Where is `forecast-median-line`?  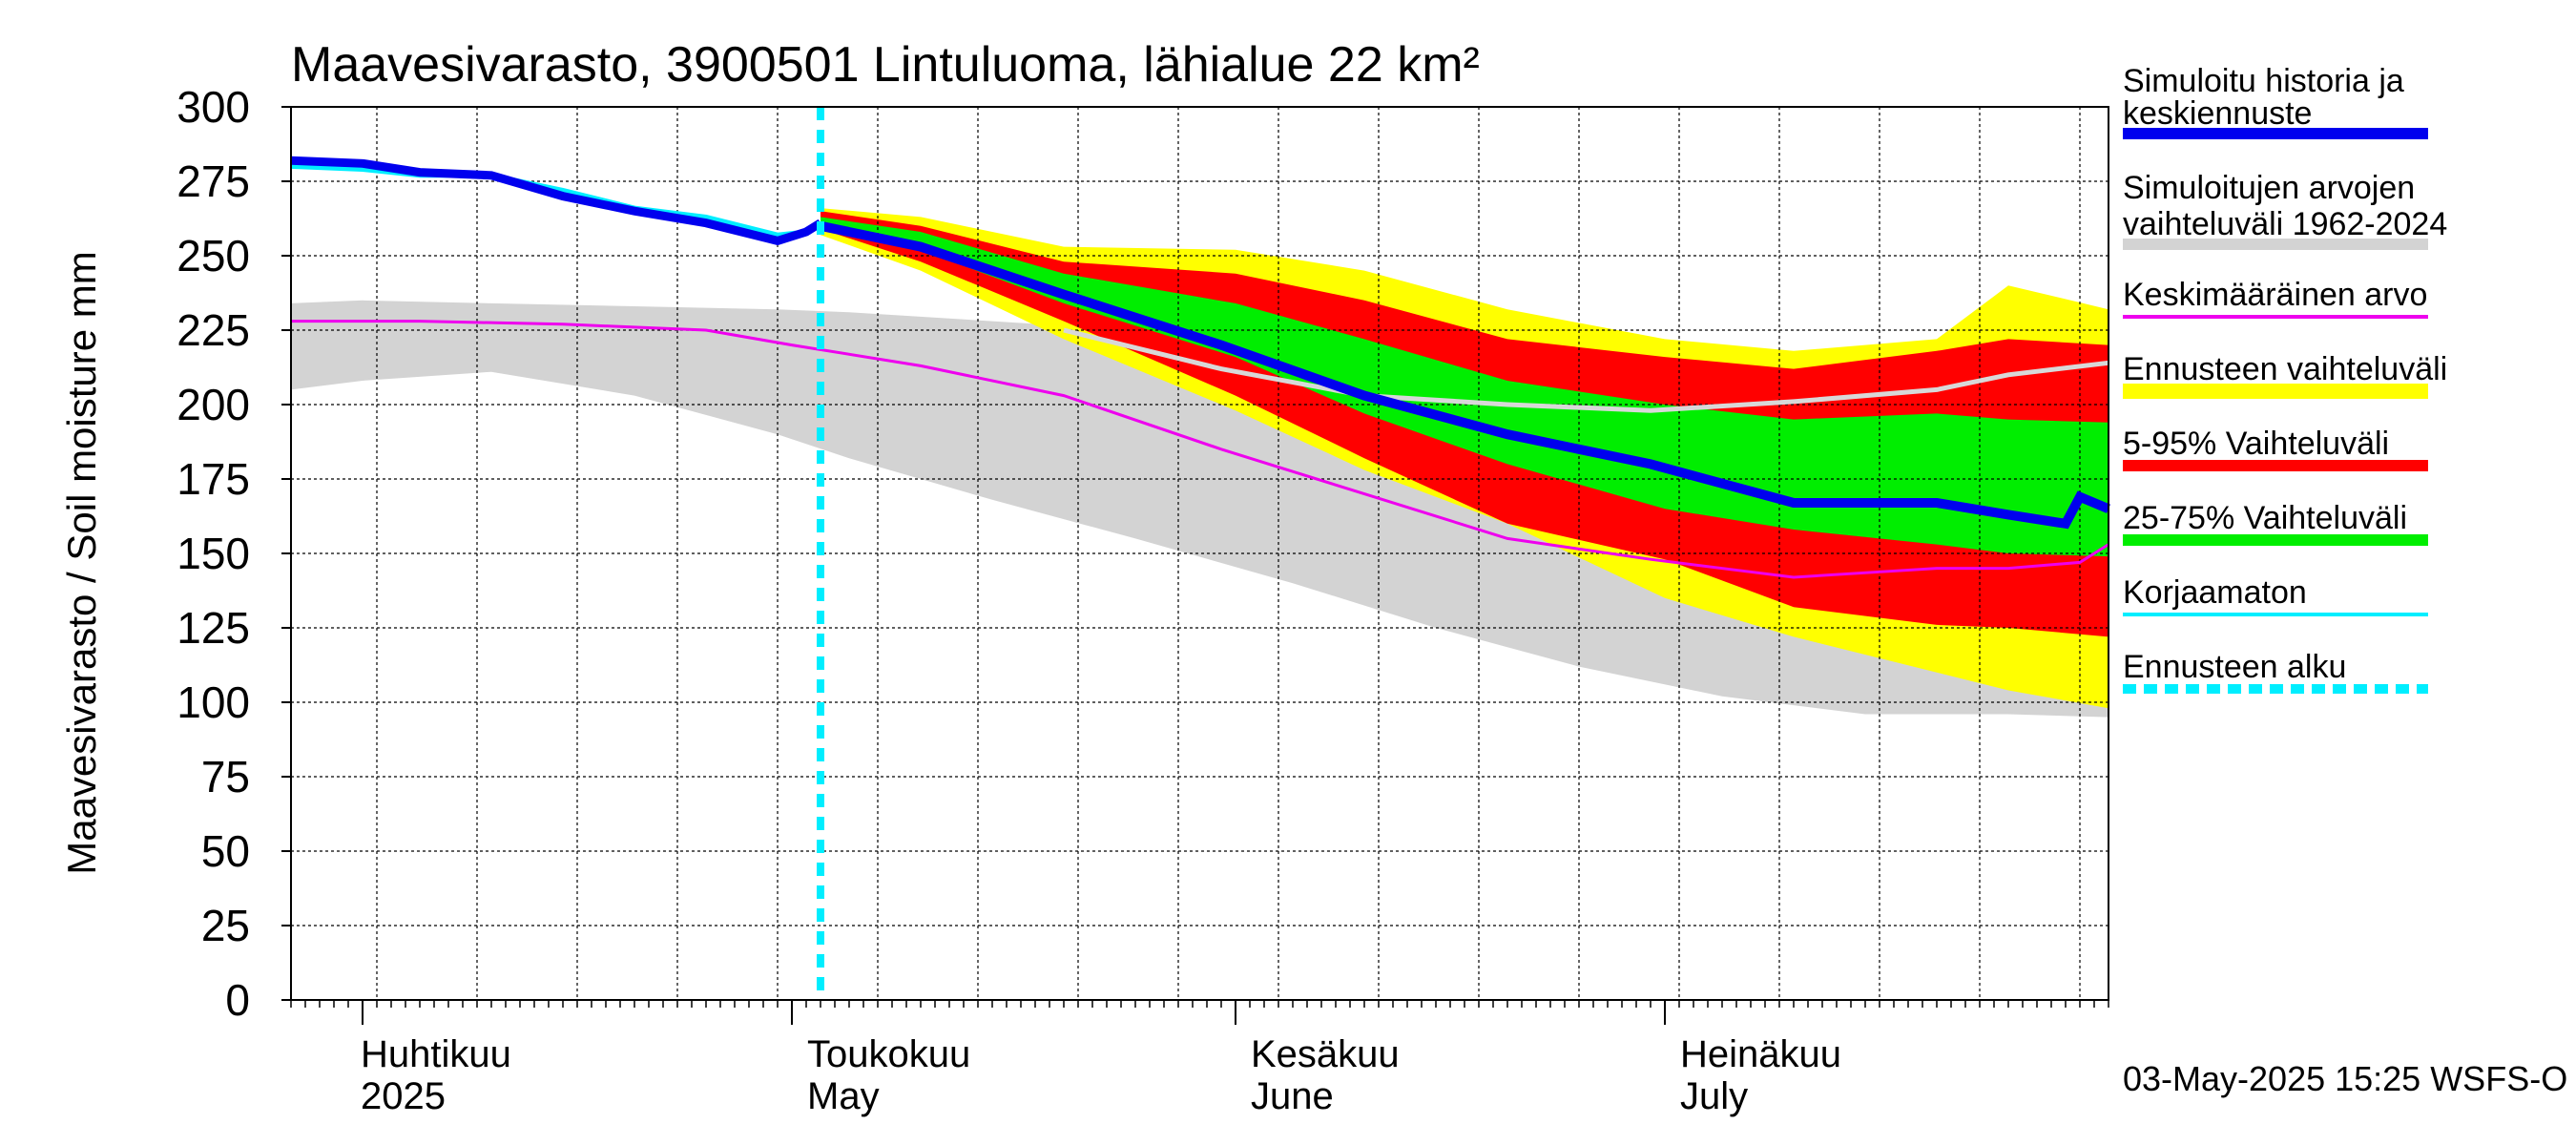
forecast-median-line is located at coordinates (1464, 375).